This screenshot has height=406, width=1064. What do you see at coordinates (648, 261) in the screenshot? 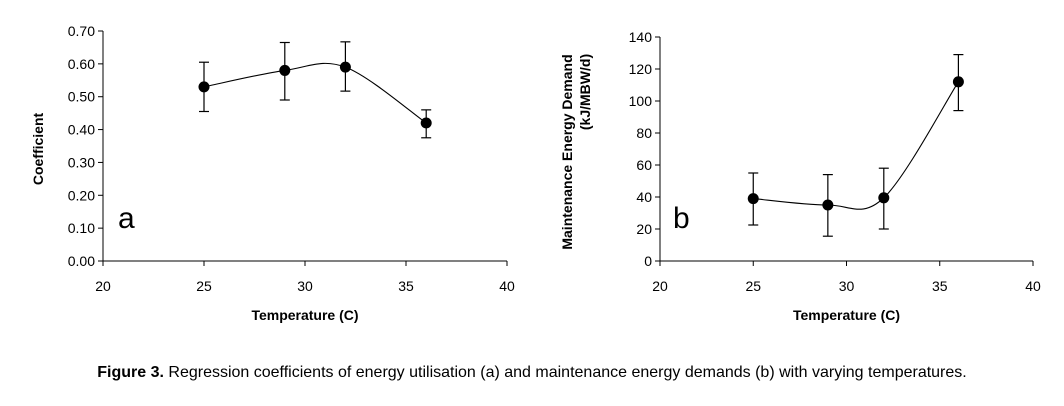
I see `y-tick-label: 0` at bounding box center [648, 261].